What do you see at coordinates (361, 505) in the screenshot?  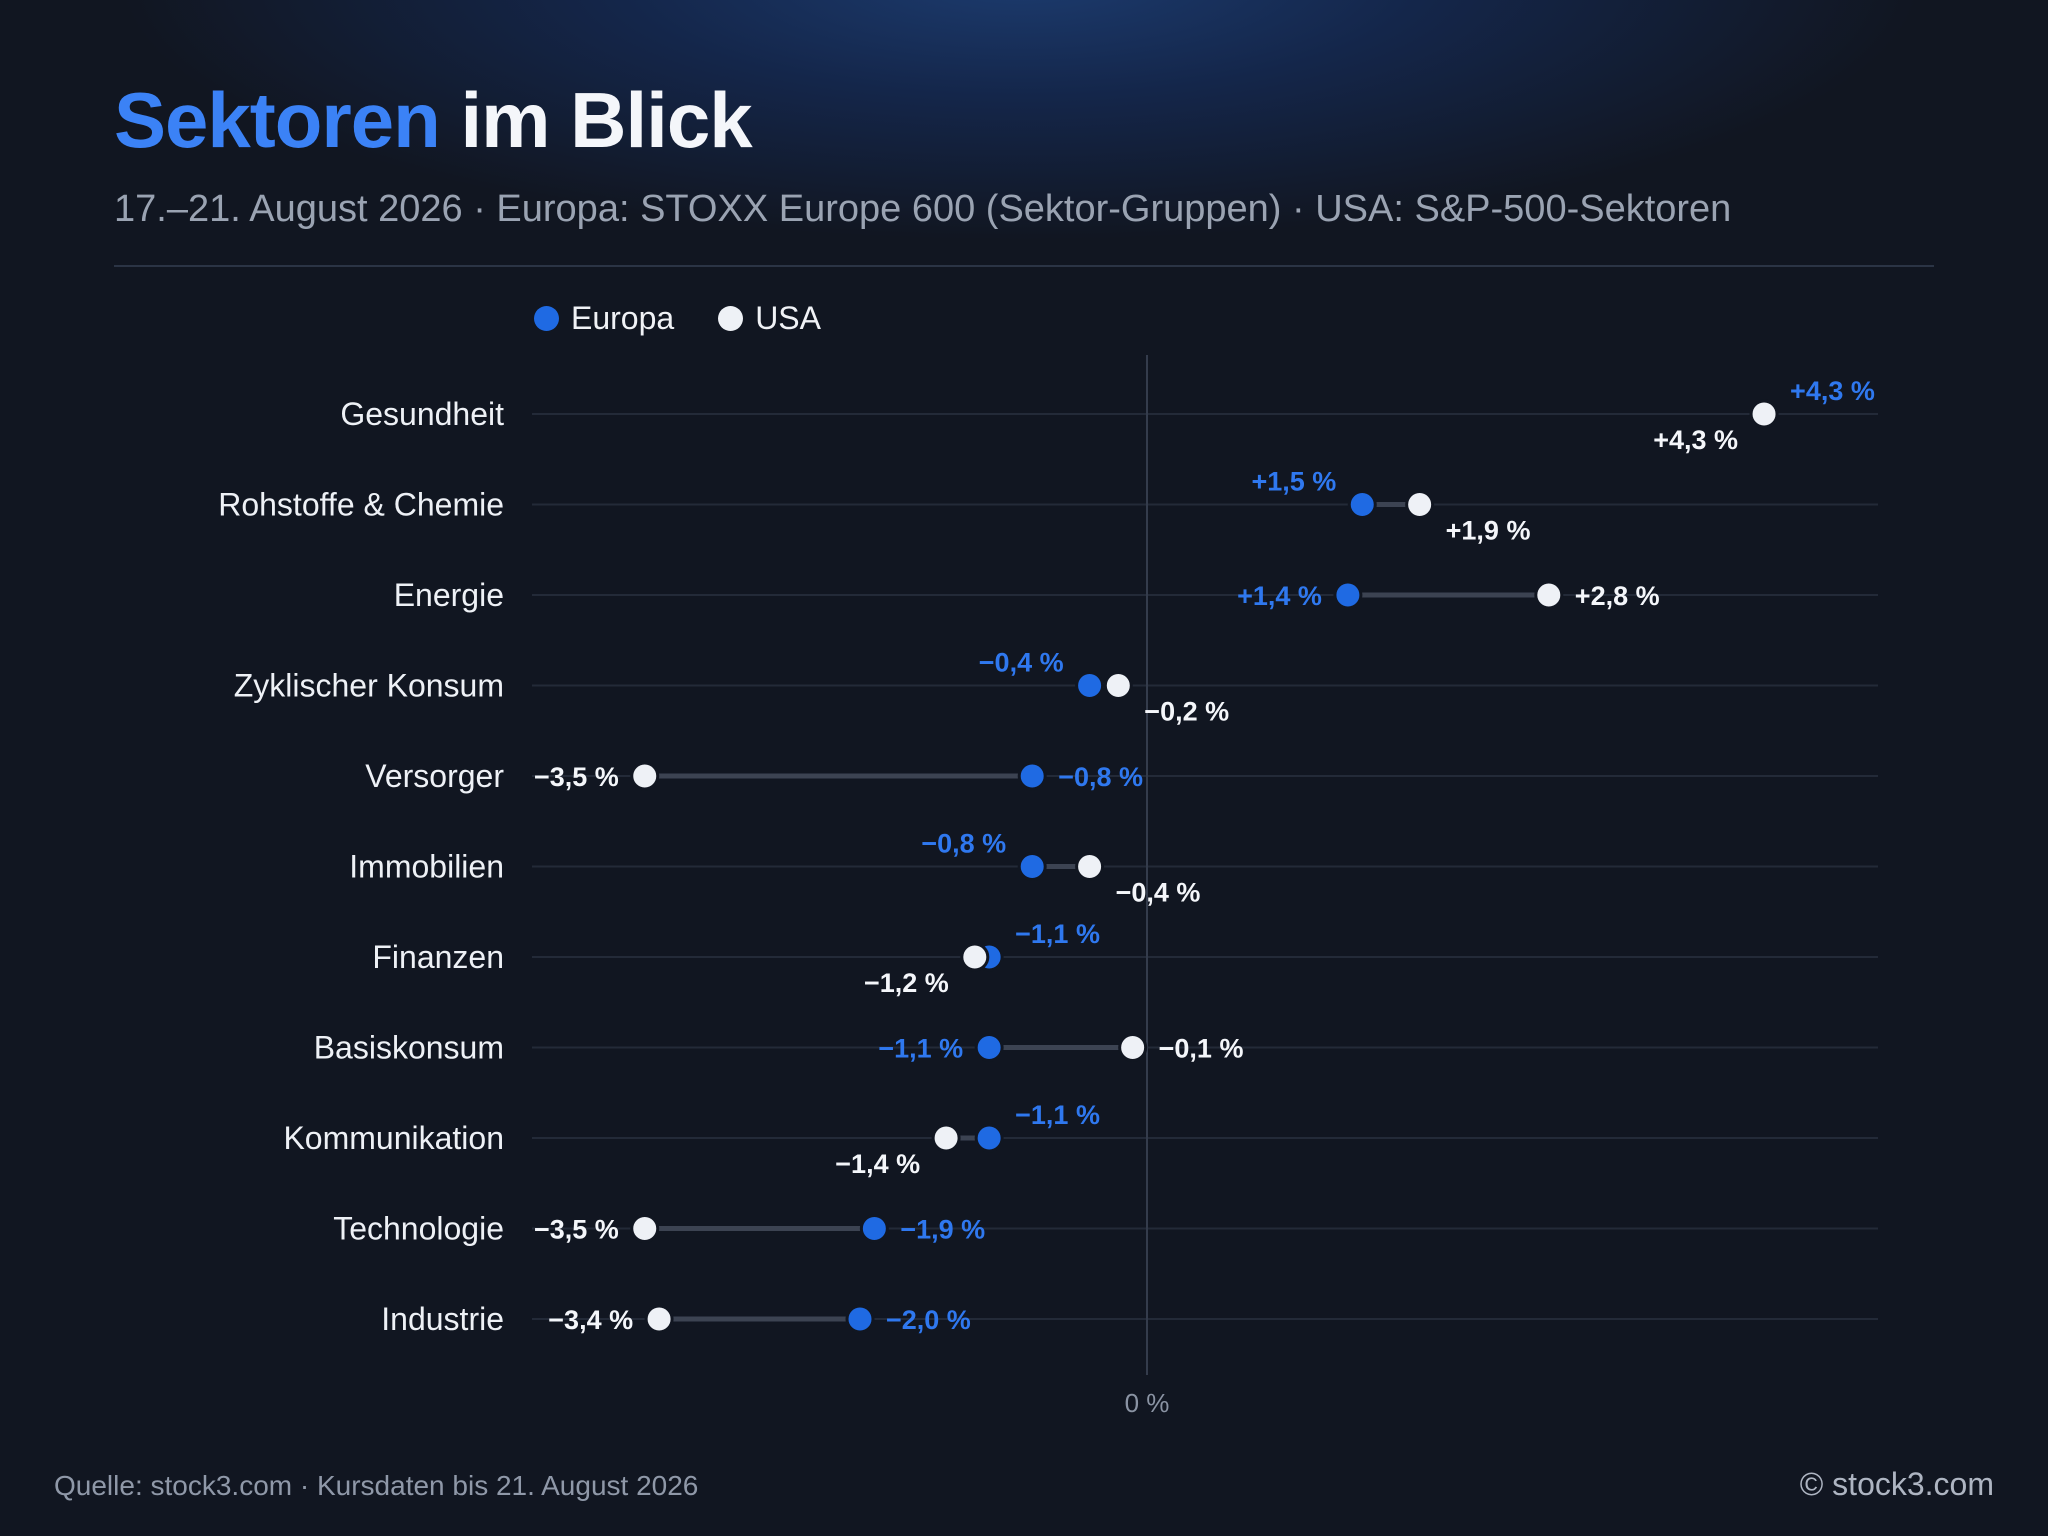 I see `category-label: Rohstoffe & Chemie` at bounding box center [361, 505].